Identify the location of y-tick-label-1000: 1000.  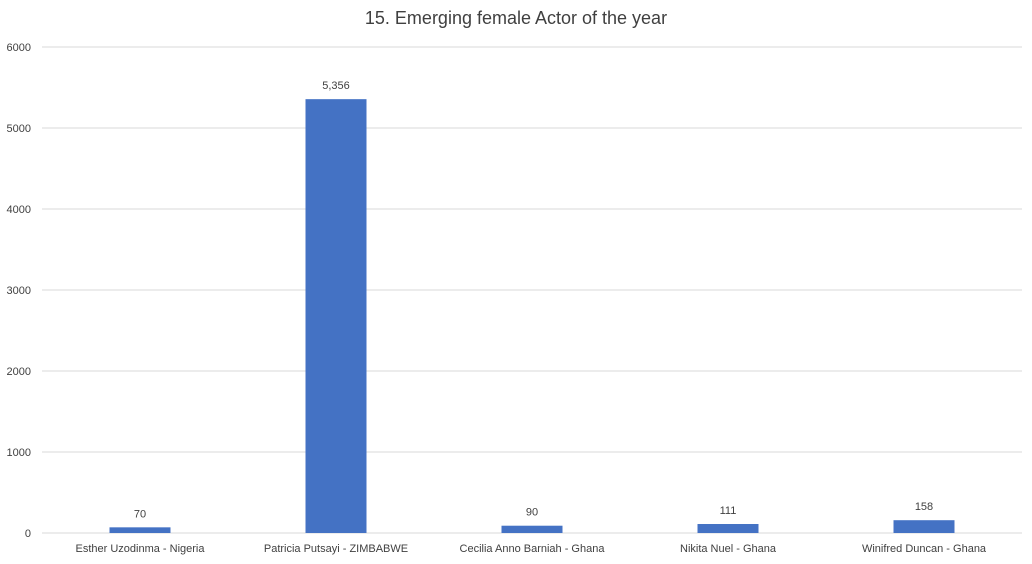
(19, 453).